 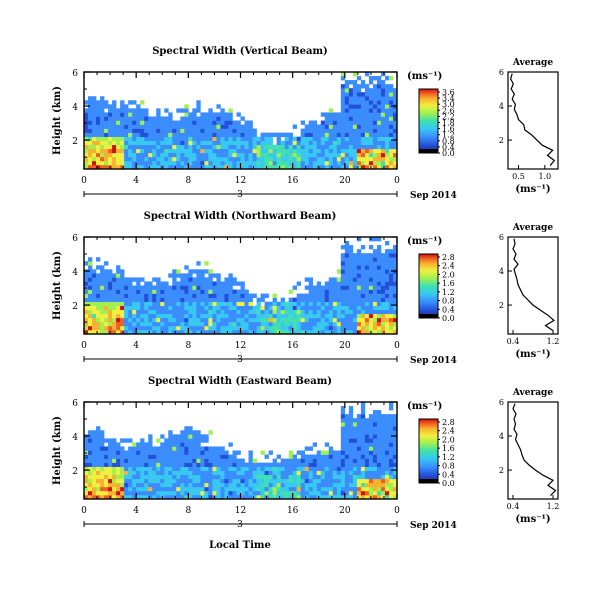 I want to click on x-tick-label: 0, so click(x=397, y=511).